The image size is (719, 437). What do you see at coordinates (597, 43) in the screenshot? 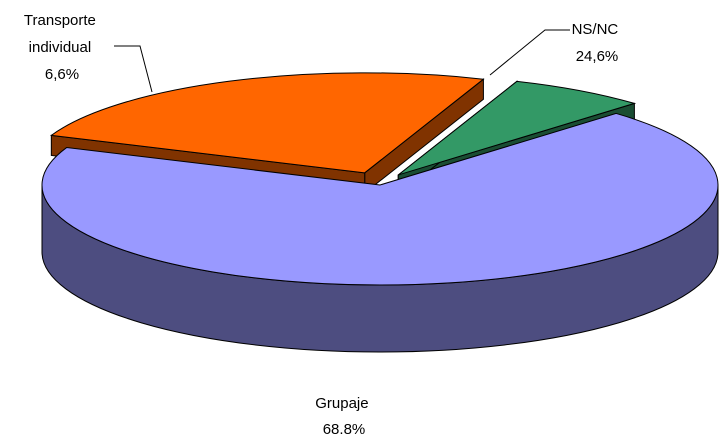
I see `slice-label-nsnc: NS/NC 24,6%` at bounding box center [597, 43].